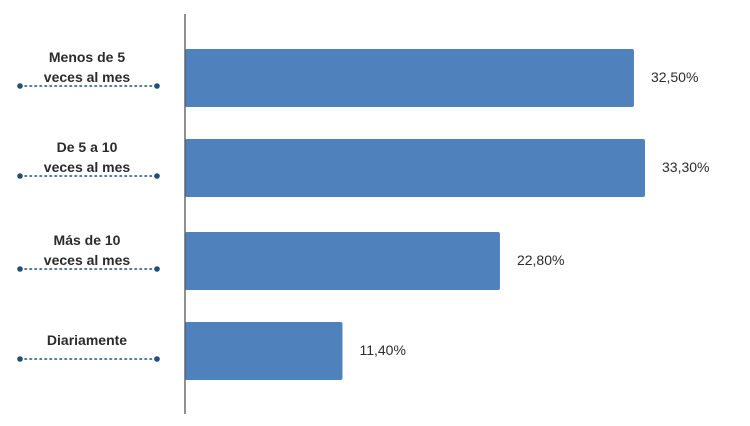 This screenshot has height=426, width=750. What do you see at coordinates (87, 147) in the screenshot?
I see `category-label-1-line-0: De 5 a 10` at bounding box center [87, 147].